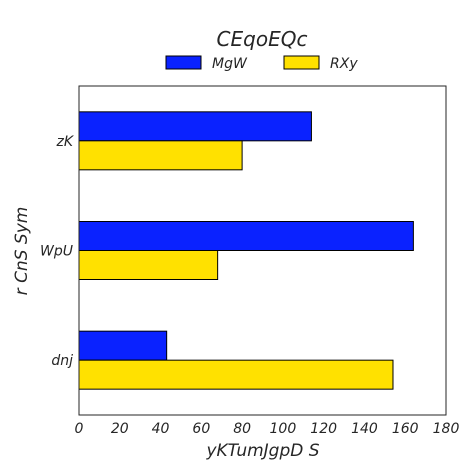  What do you see at coordinates (344, 64) in the screenshot?
I see `legend-label-rxy: RXy` at bounding box center [344, 64].